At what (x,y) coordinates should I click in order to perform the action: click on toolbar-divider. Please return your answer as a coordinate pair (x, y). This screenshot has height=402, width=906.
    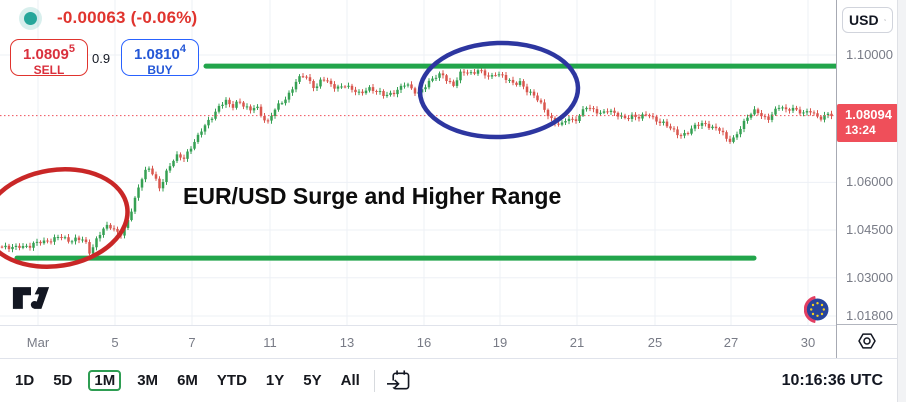
    Looking at the image, I should click on (374, 380).